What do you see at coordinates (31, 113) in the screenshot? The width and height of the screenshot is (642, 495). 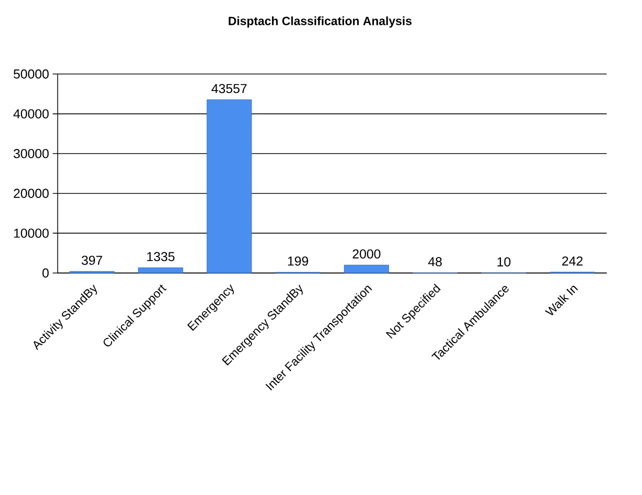 I see `y-tick-label: 40000` at bounding box center [31, 113].